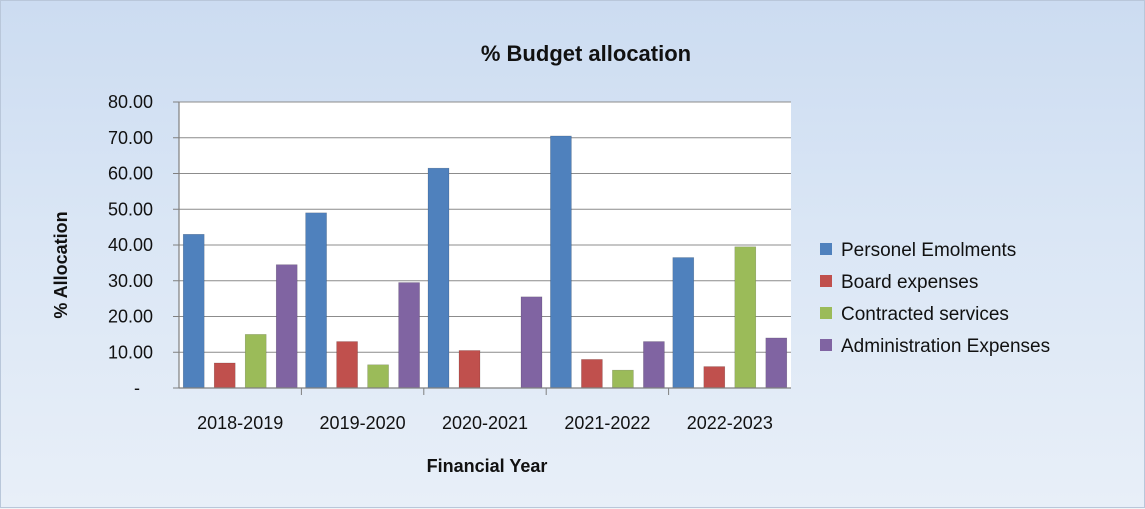 The image size is (1145, 509). Describe the element at coordinates (909, 282) in the screenshot. I see `legend-label: Board expenses` at that location.